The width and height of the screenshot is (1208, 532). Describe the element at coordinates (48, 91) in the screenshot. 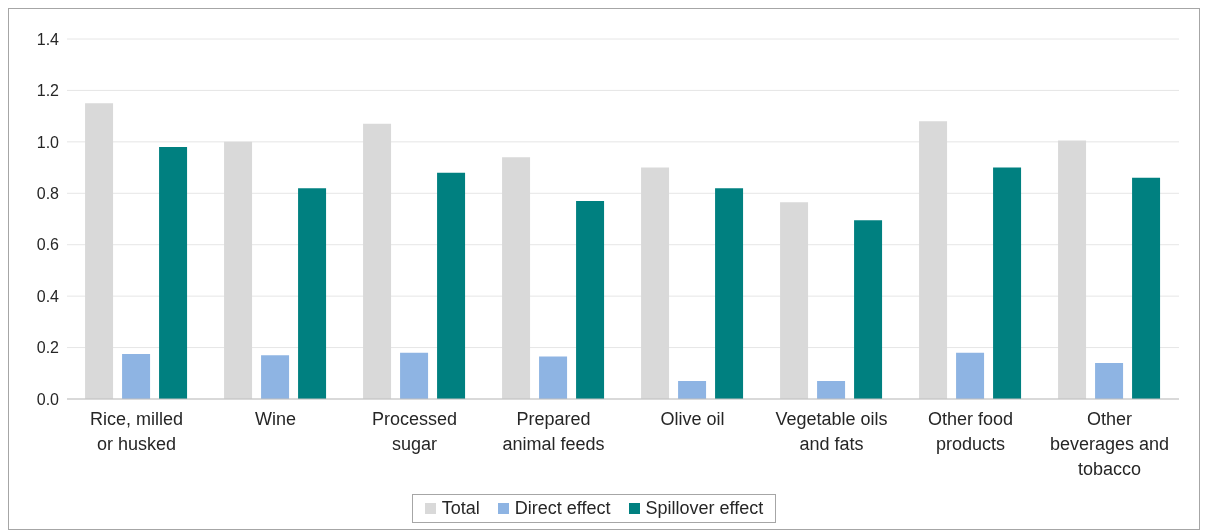

I see `y-tick-label: 1.2` at that location.